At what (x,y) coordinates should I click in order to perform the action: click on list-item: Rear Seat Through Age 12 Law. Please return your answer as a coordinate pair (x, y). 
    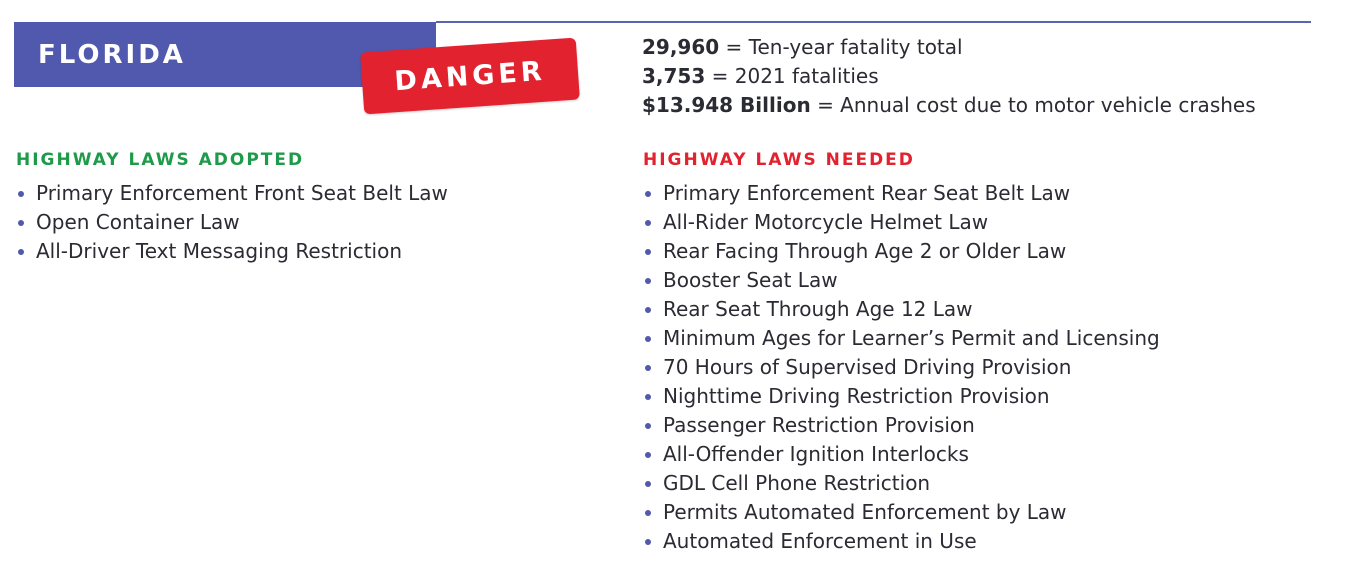
    Looking at the image, I should click on (901, 309).